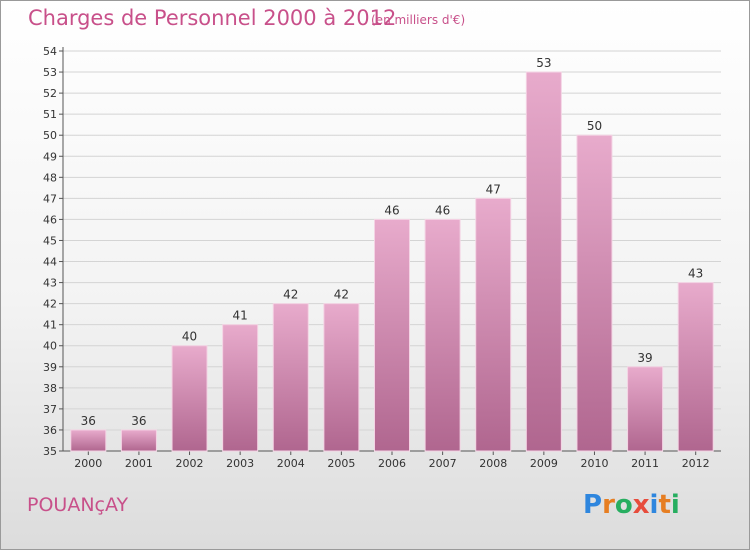 Image resolution: width=750 pixels, height=550 pixels. I want to click on y-tick-label: 39, so click(50, 367).